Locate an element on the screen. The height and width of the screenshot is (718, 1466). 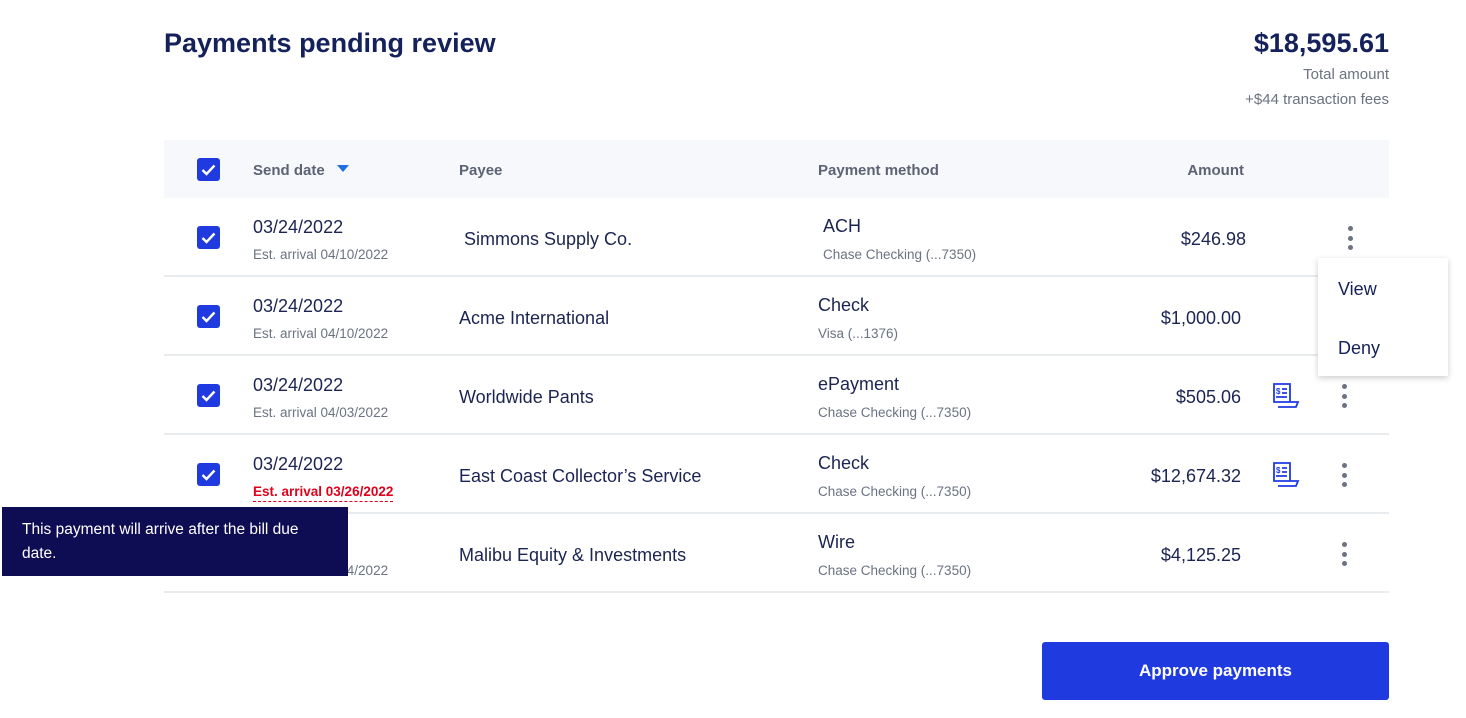
payment-method: ePayment is located at coordinates (859, 384).